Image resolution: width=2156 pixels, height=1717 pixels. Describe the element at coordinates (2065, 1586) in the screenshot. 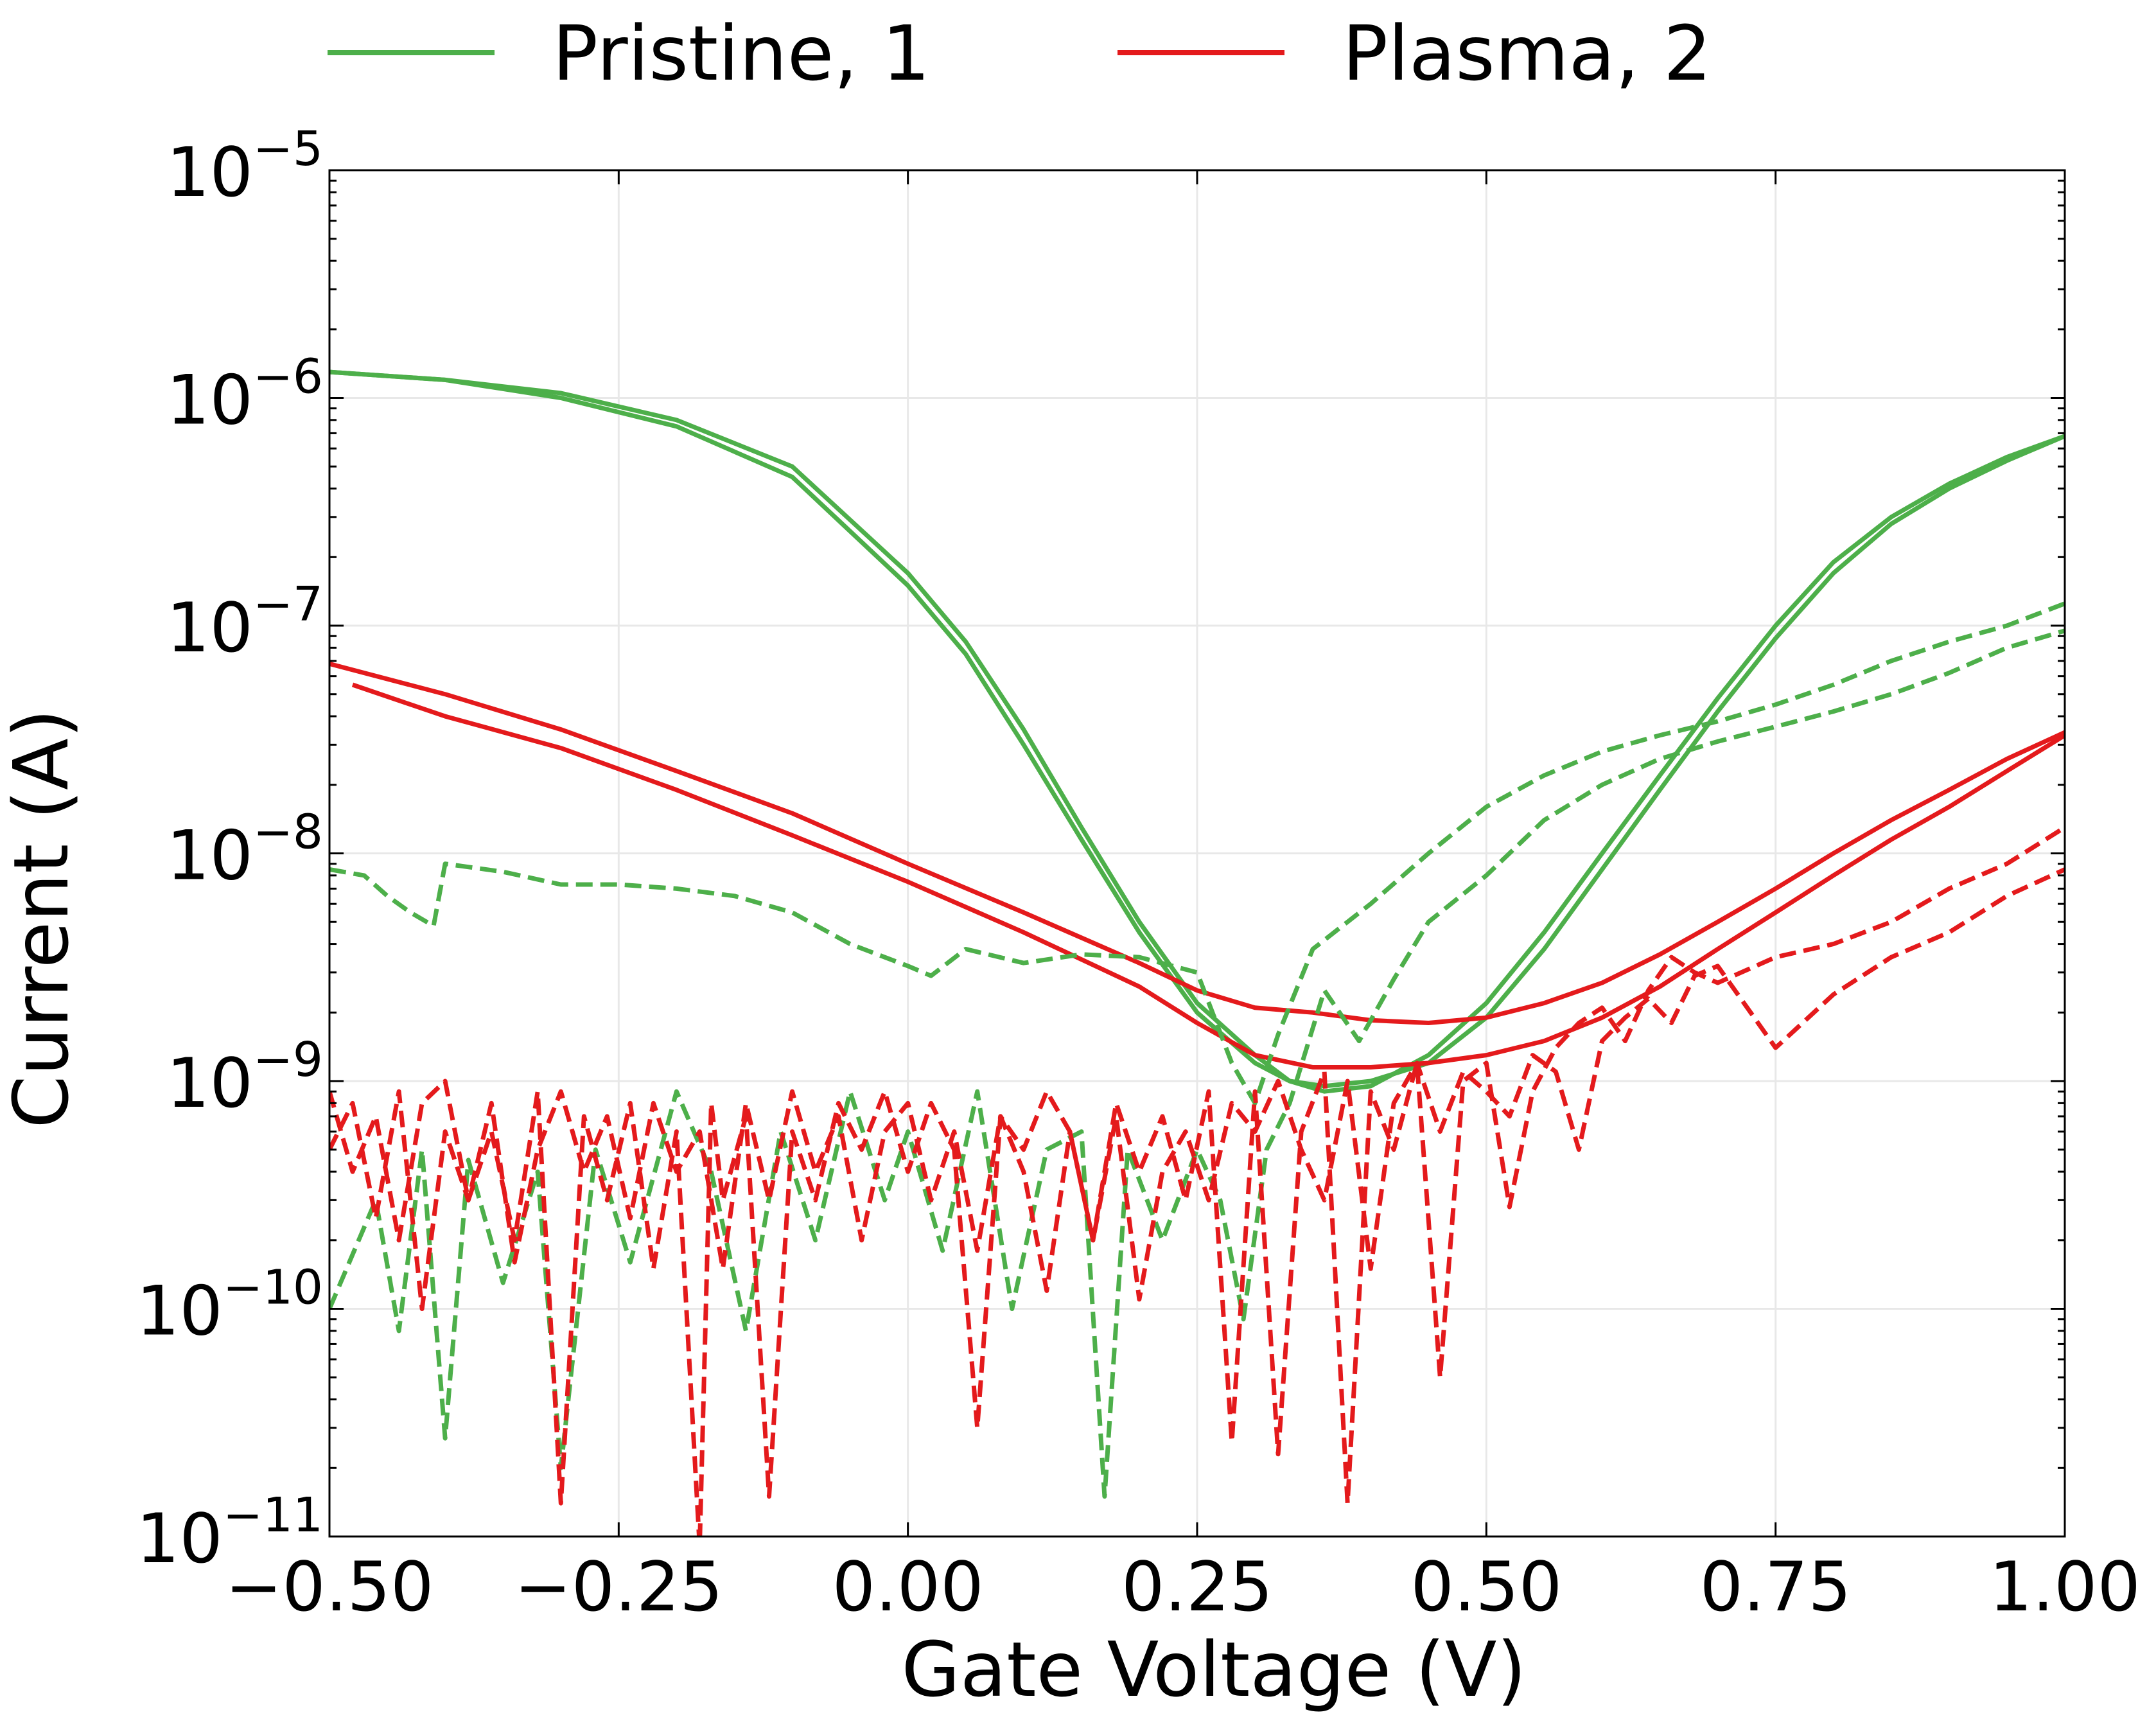

I see `x-tick-label: 1.00` at that location.